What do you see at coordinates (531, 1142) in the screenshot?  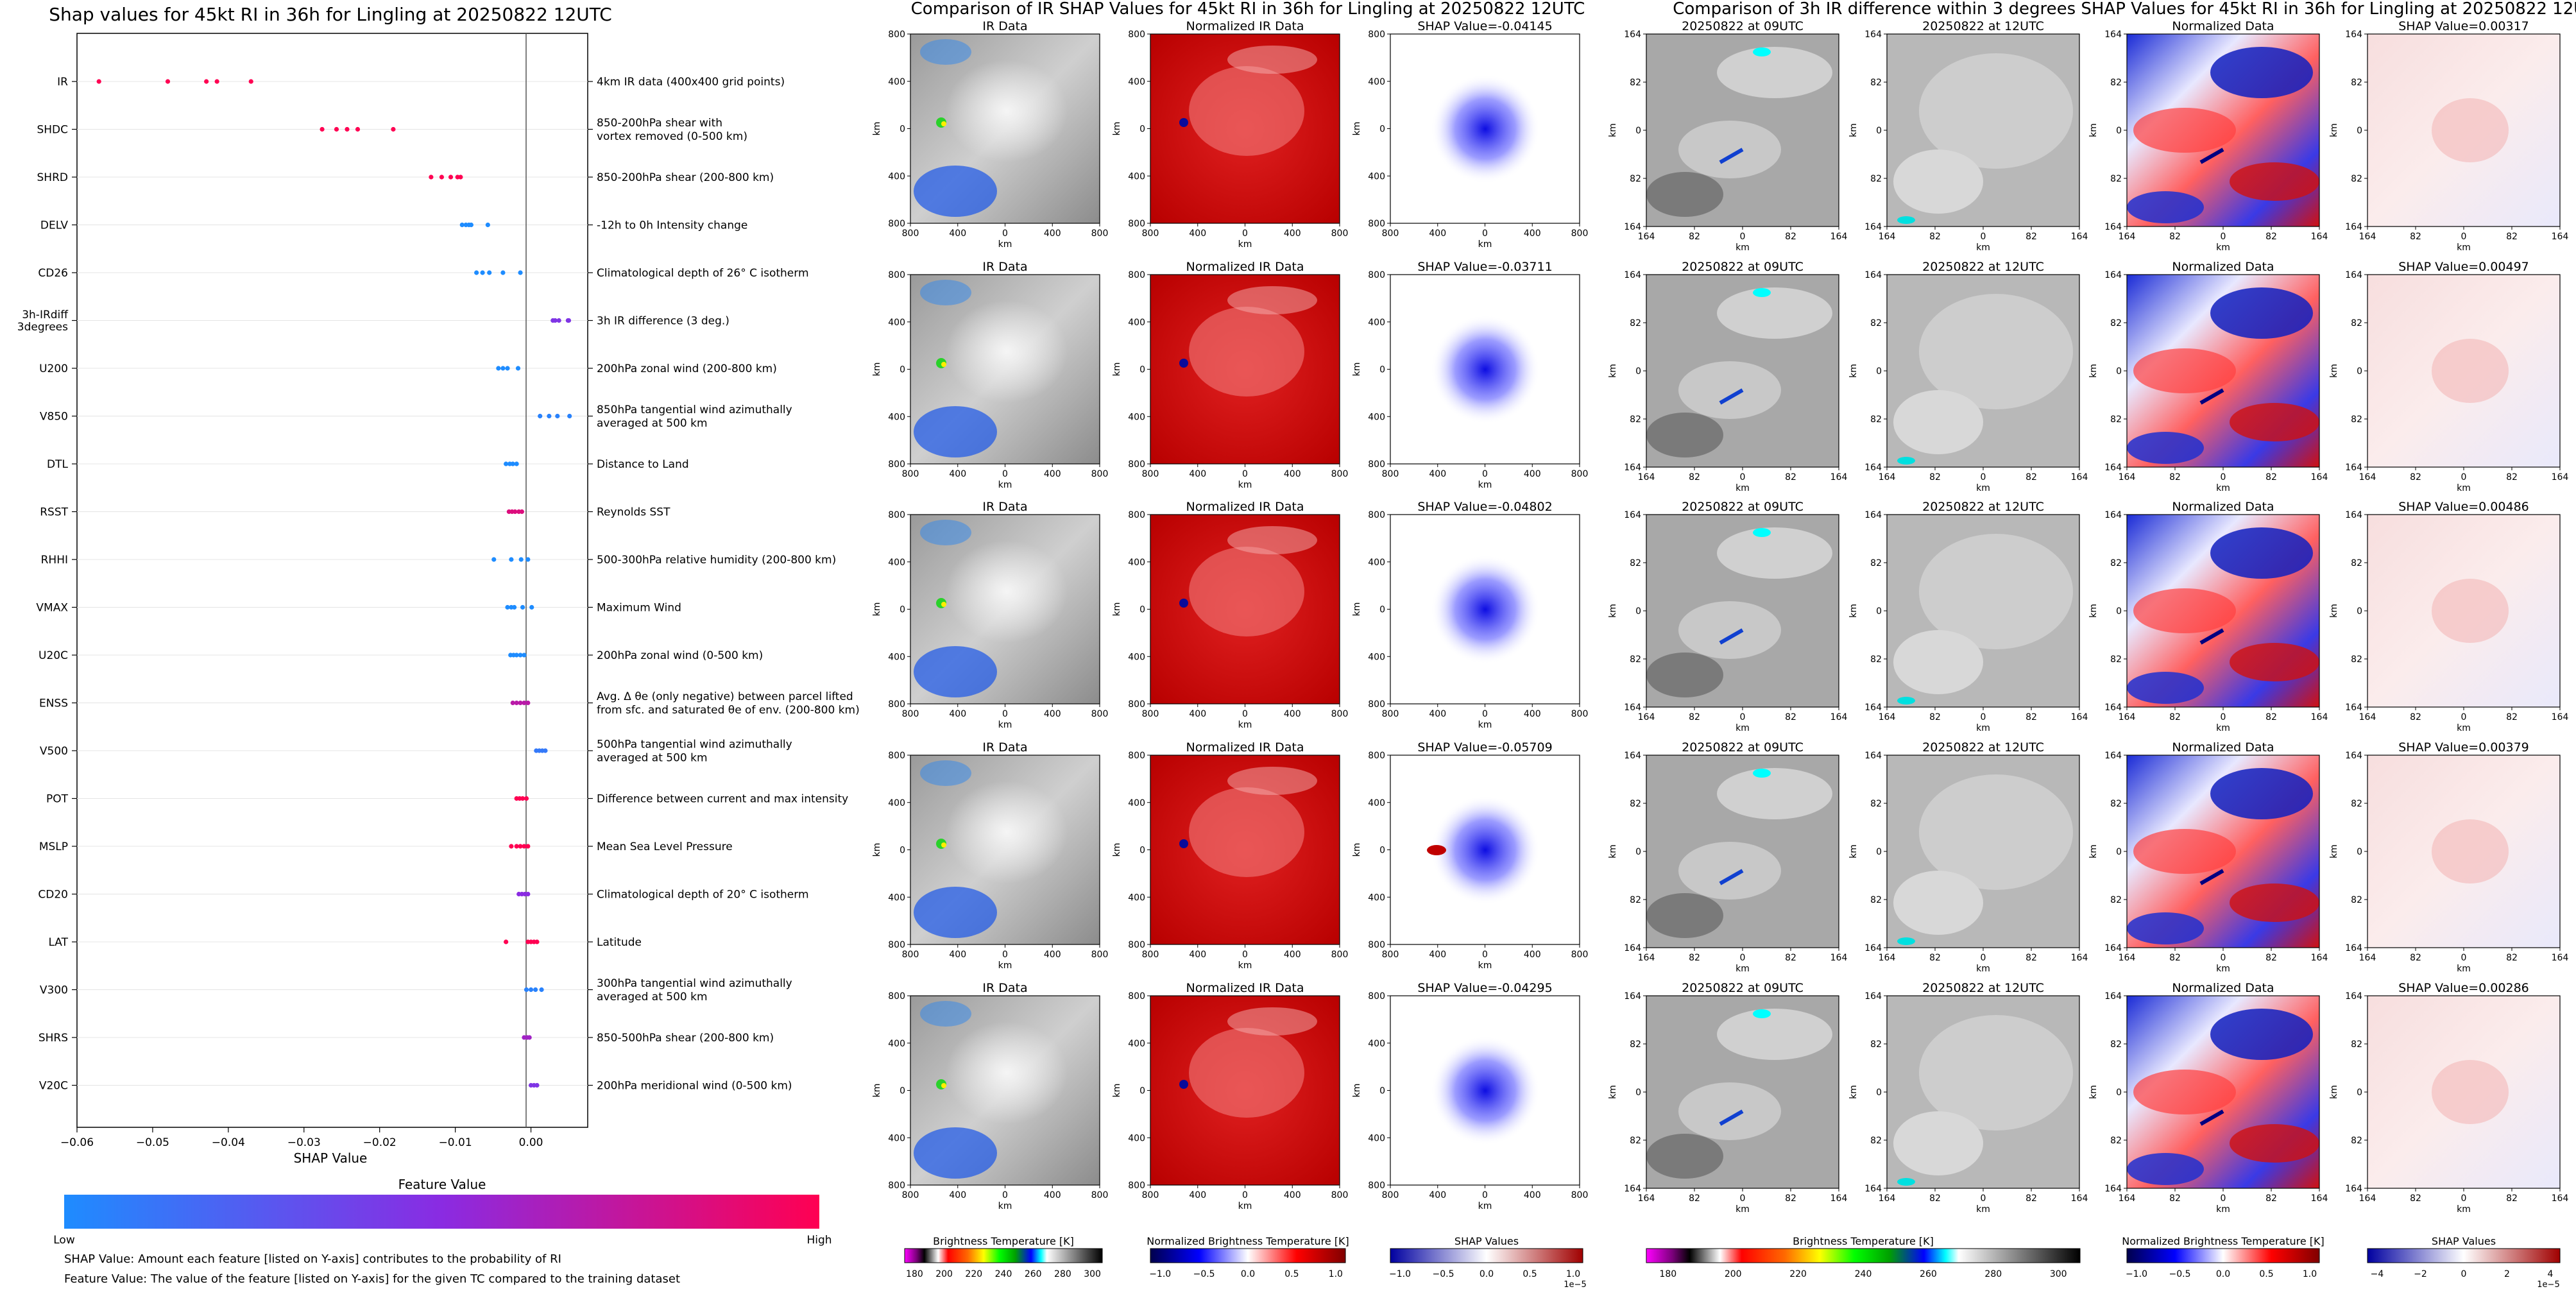 I see `x-tick-label: 0.00` at bounding box center [531, 1142].